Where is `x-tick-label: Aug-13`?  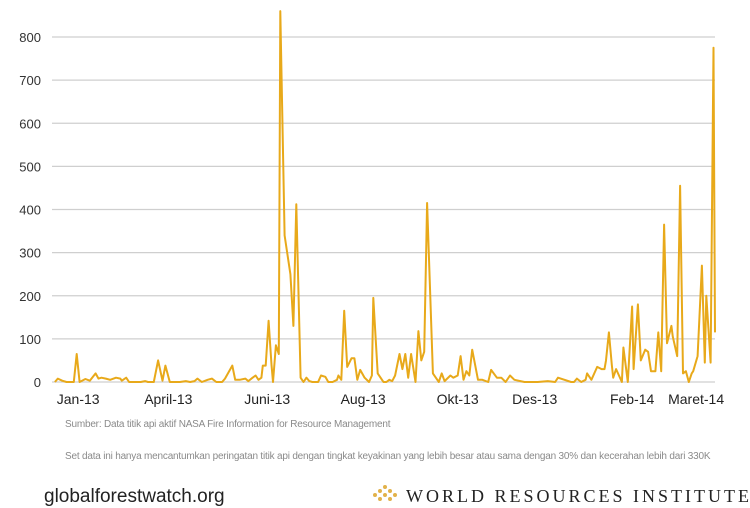
x-tick-label: Aug-13 is located at coordinates (363, 399).